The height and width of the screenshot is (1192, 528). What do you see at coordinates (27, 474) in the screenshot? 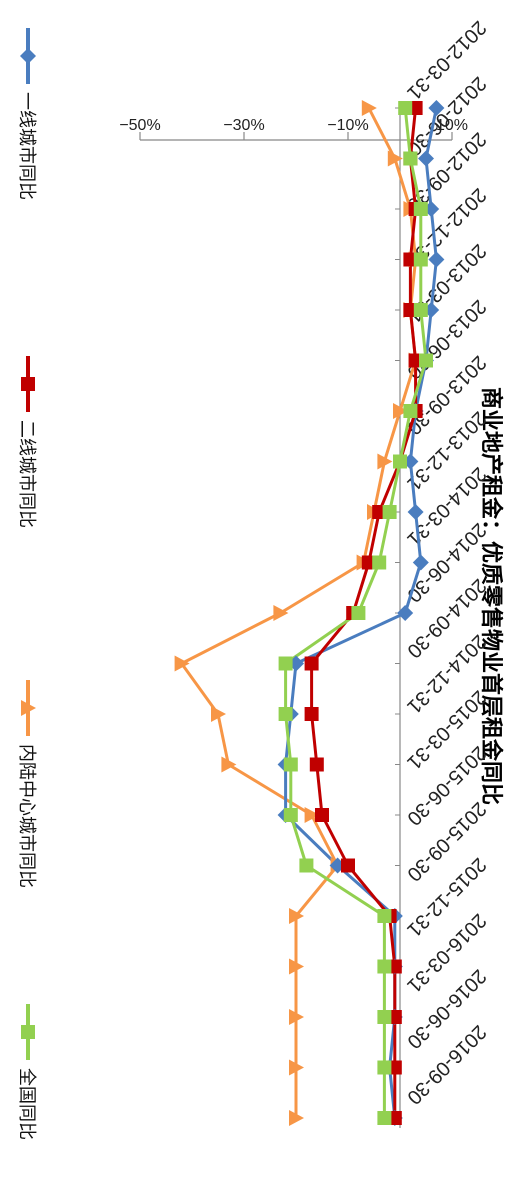
I see `legend-label: 二线城市同比` at bounding box center [27, 474].